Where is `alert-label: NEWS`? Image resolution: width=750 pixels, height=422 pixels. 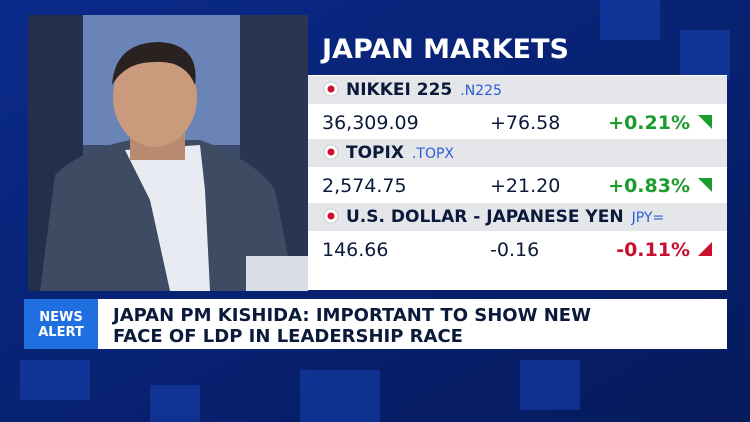
alert-label: NEWS is located at coordinates (60, 317).